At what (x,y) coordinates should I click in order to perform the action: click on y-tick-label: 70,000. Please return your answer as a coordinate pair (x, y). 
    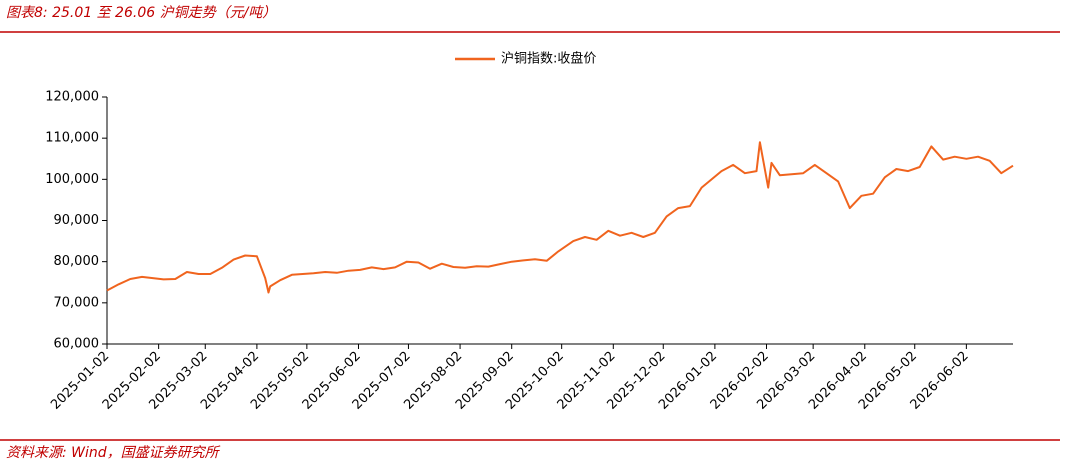
    Looking at the image, I should click on (77, 302).